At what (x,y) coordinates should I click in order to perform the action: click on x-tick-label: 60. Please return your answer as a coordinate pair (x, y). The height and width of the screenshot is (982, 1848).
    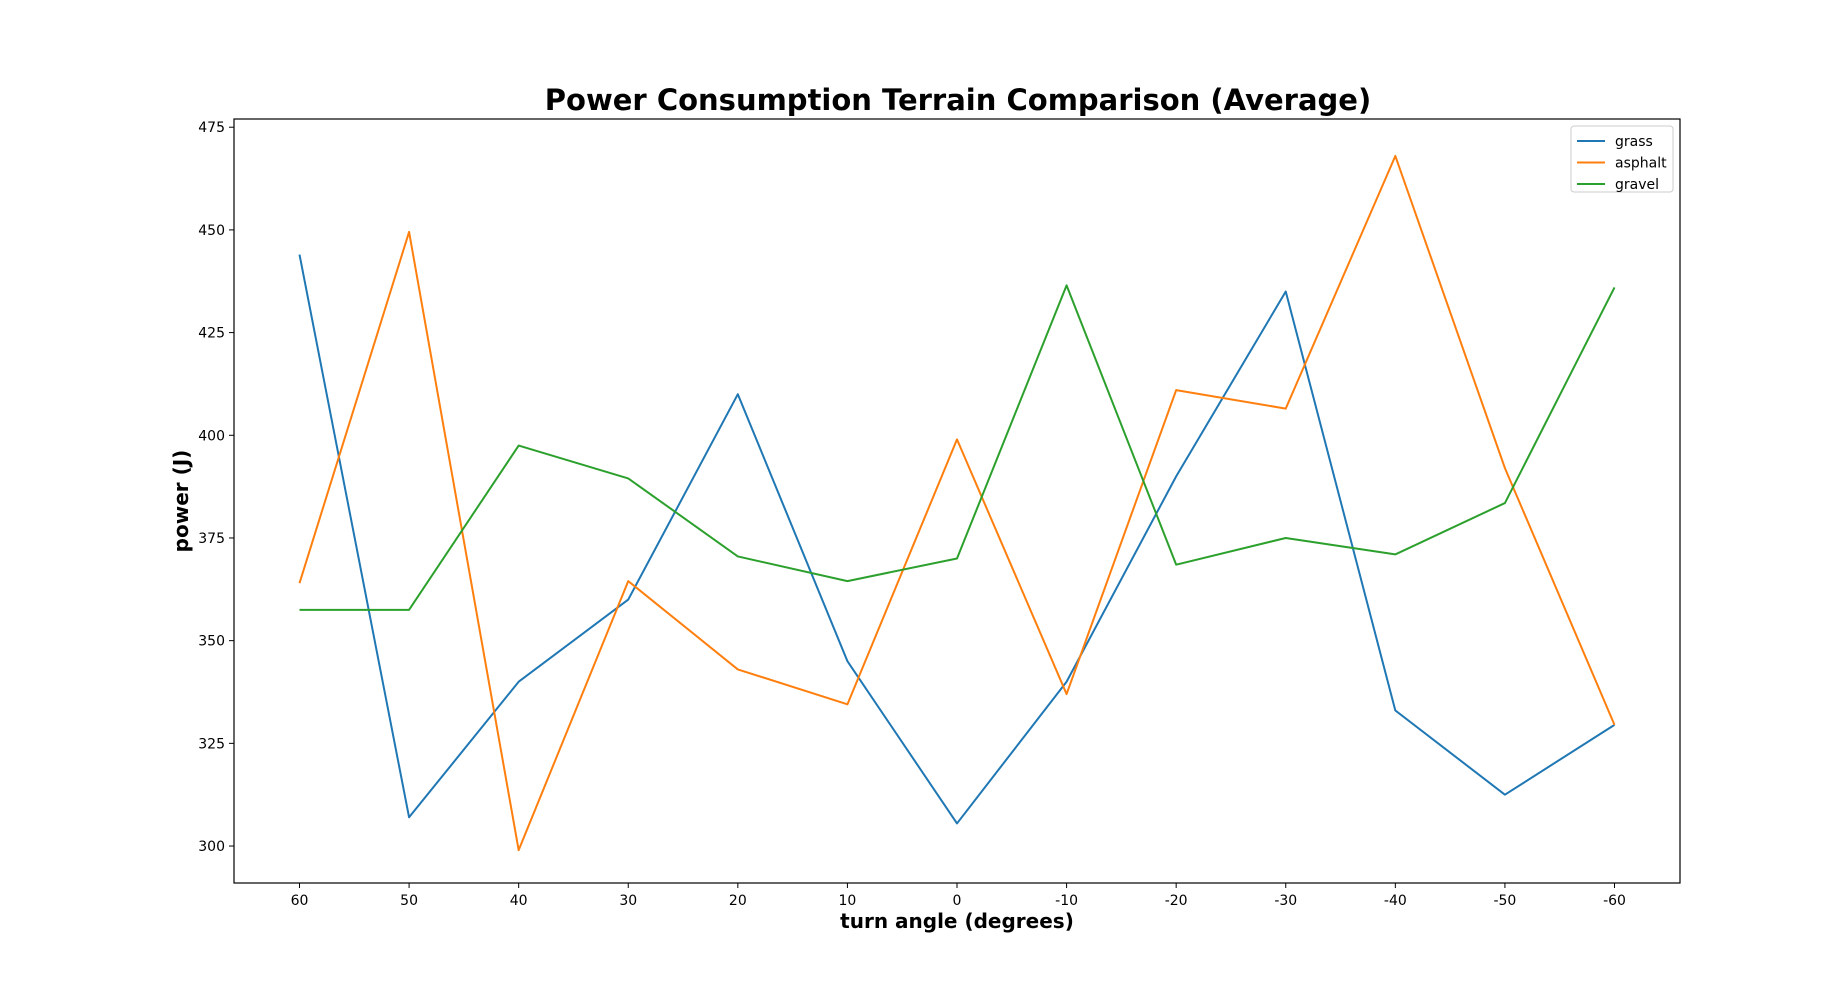
    Looking at the image, I should click on (300, 901).